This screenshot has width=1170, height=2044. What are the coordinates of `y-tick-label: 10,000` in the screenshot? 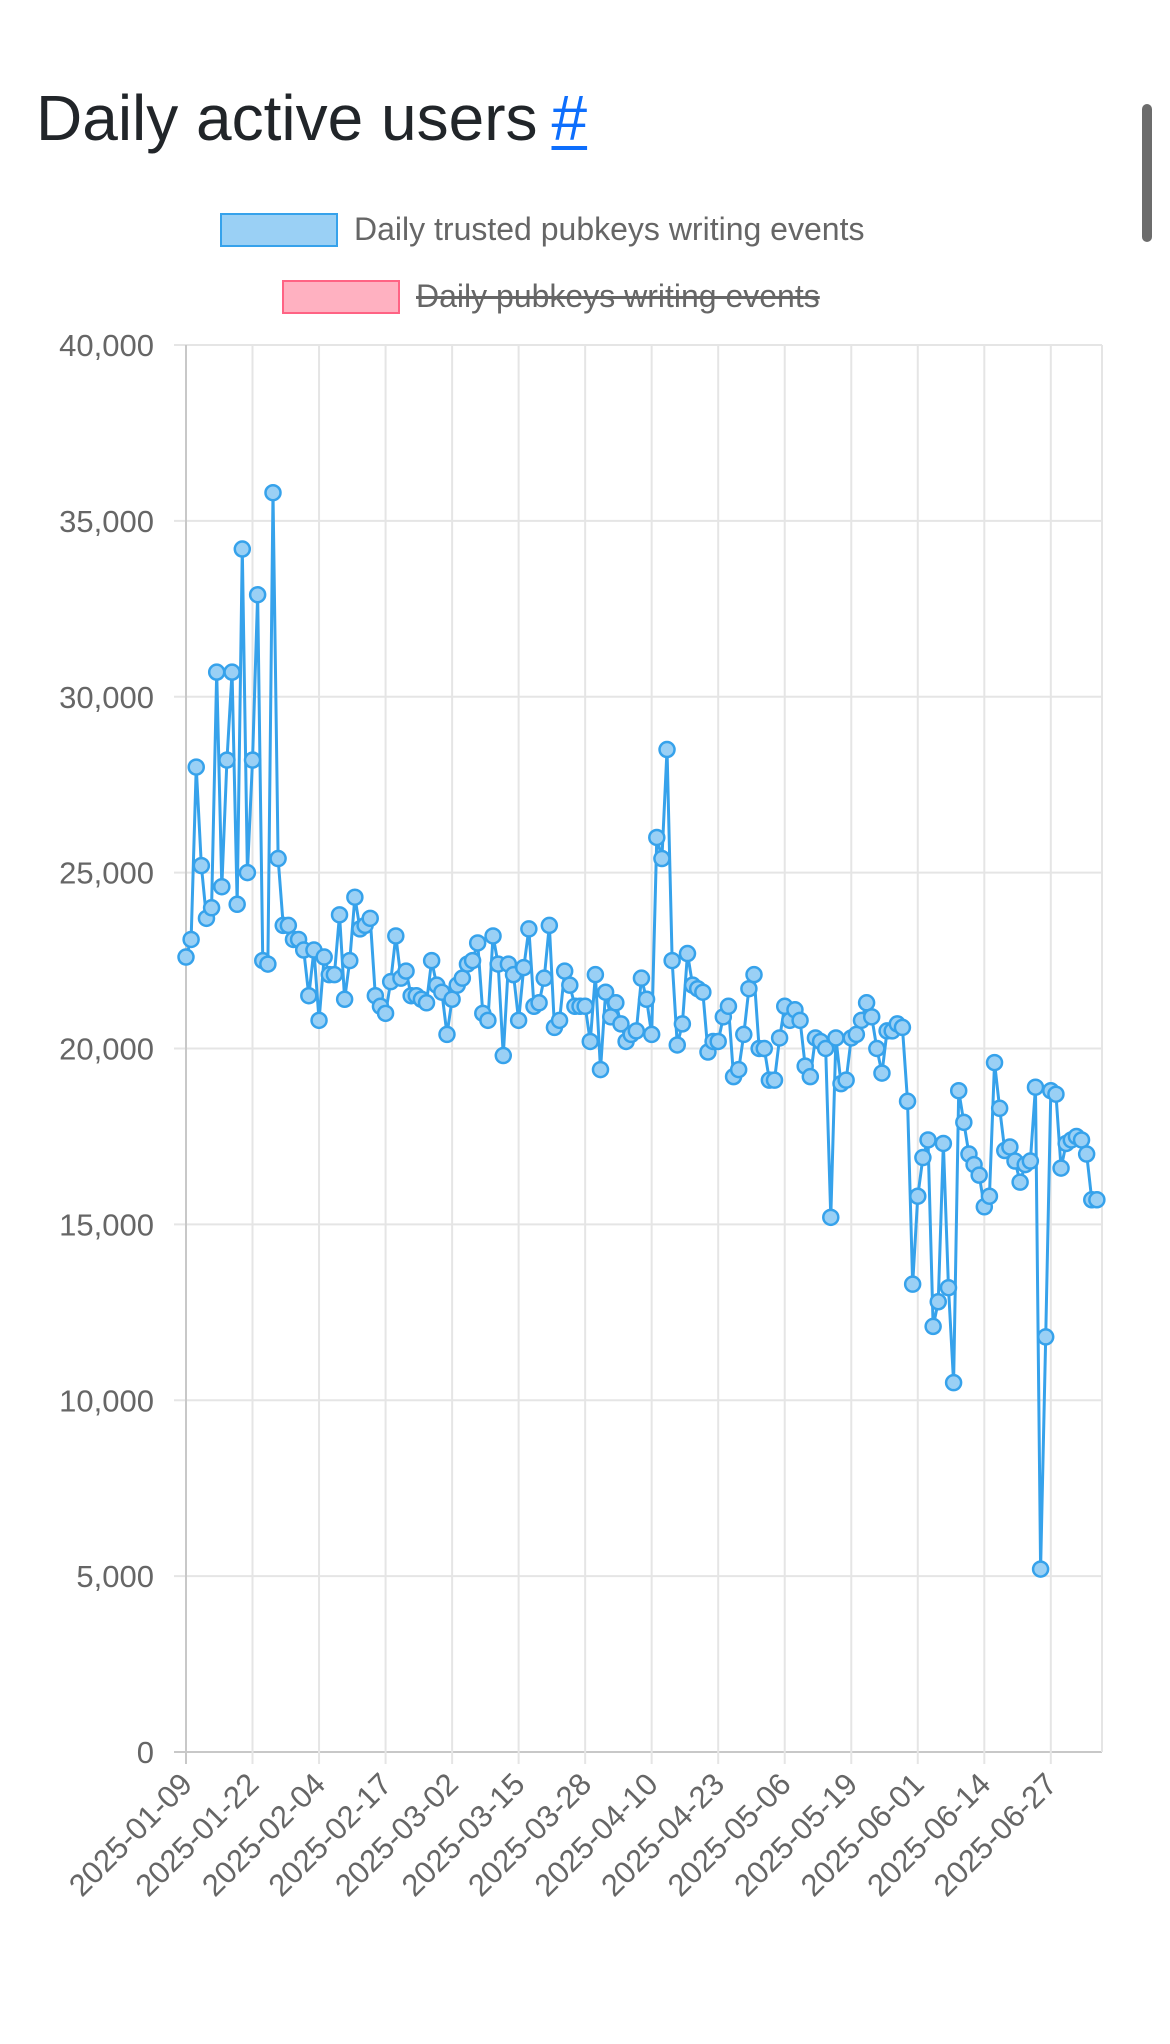 It's located at (106, 1400).